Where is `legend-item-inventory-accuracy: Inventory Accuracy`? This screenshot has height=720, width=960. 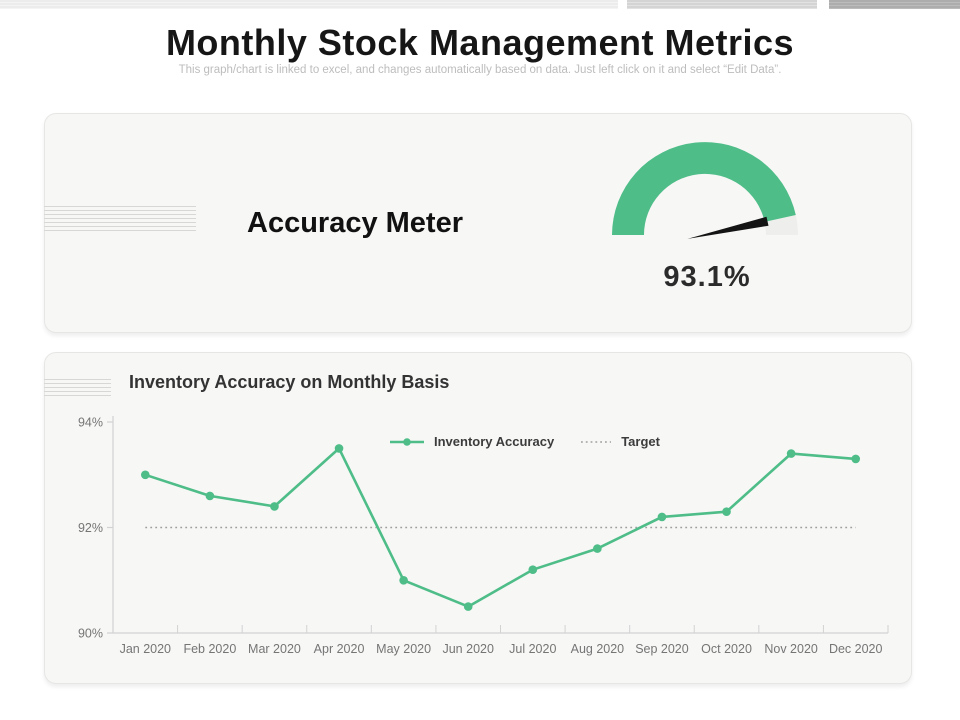 legend-item-inventory-accuracy: Inventory Accuracy is located at coordinates (471, 441).